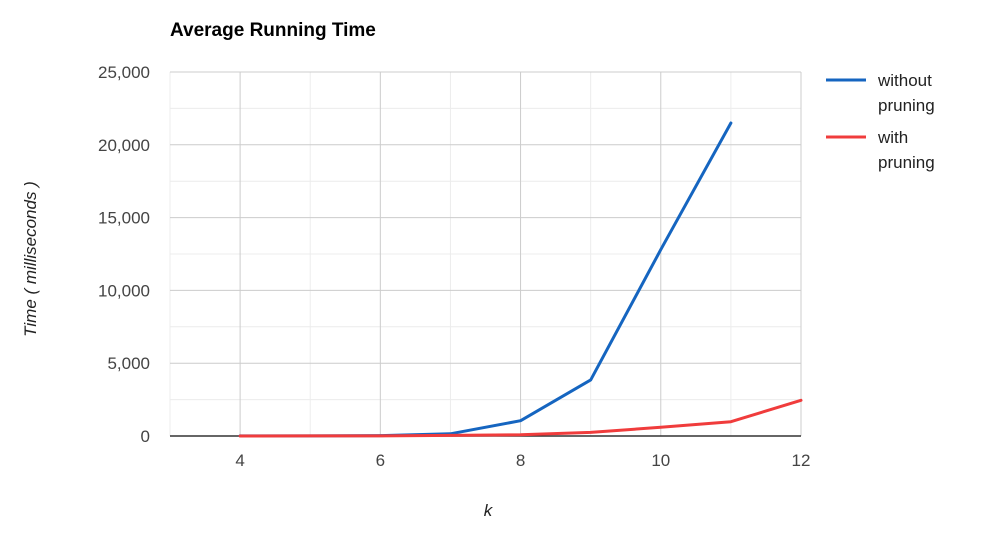 Image resolution: width=985 pixels, height=539 pixels. I want to click on y-tick-label: 10,000, so click(124, 290).